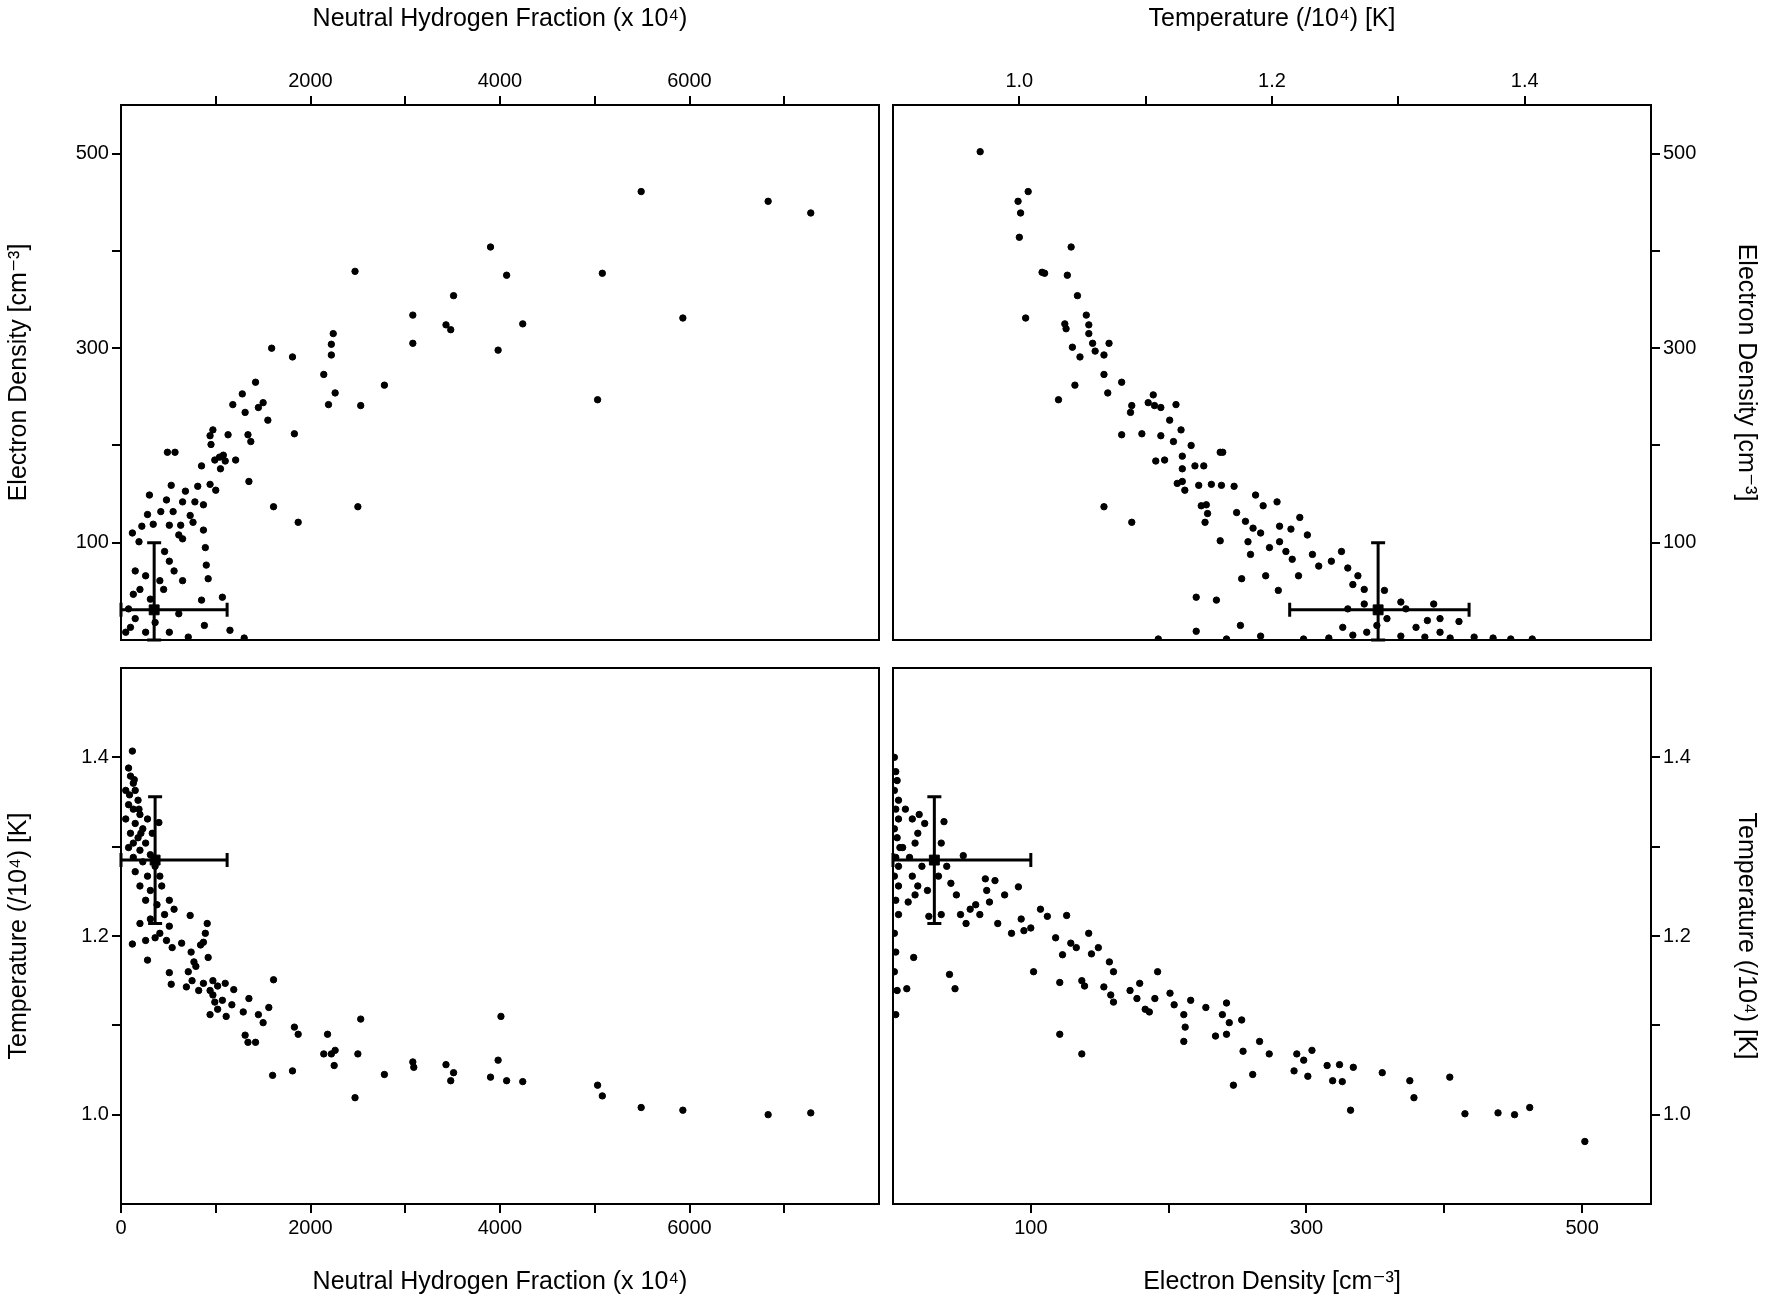  What do you see at coordinates (1019, 79) in the screenshot?
I see `x-tick-label: 1.0` at bounding box center [1019, 79].